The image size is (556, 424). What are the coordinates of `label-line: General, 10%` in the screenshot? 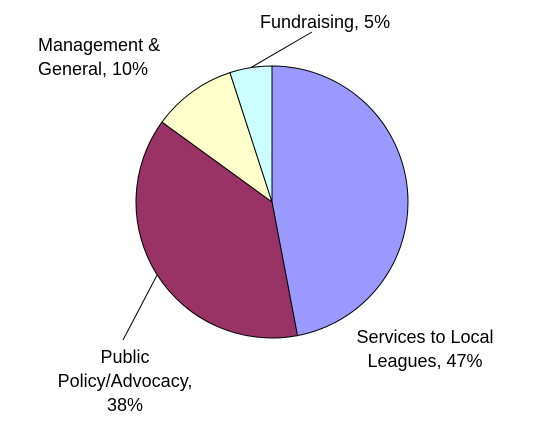 It's located at (93, 69).